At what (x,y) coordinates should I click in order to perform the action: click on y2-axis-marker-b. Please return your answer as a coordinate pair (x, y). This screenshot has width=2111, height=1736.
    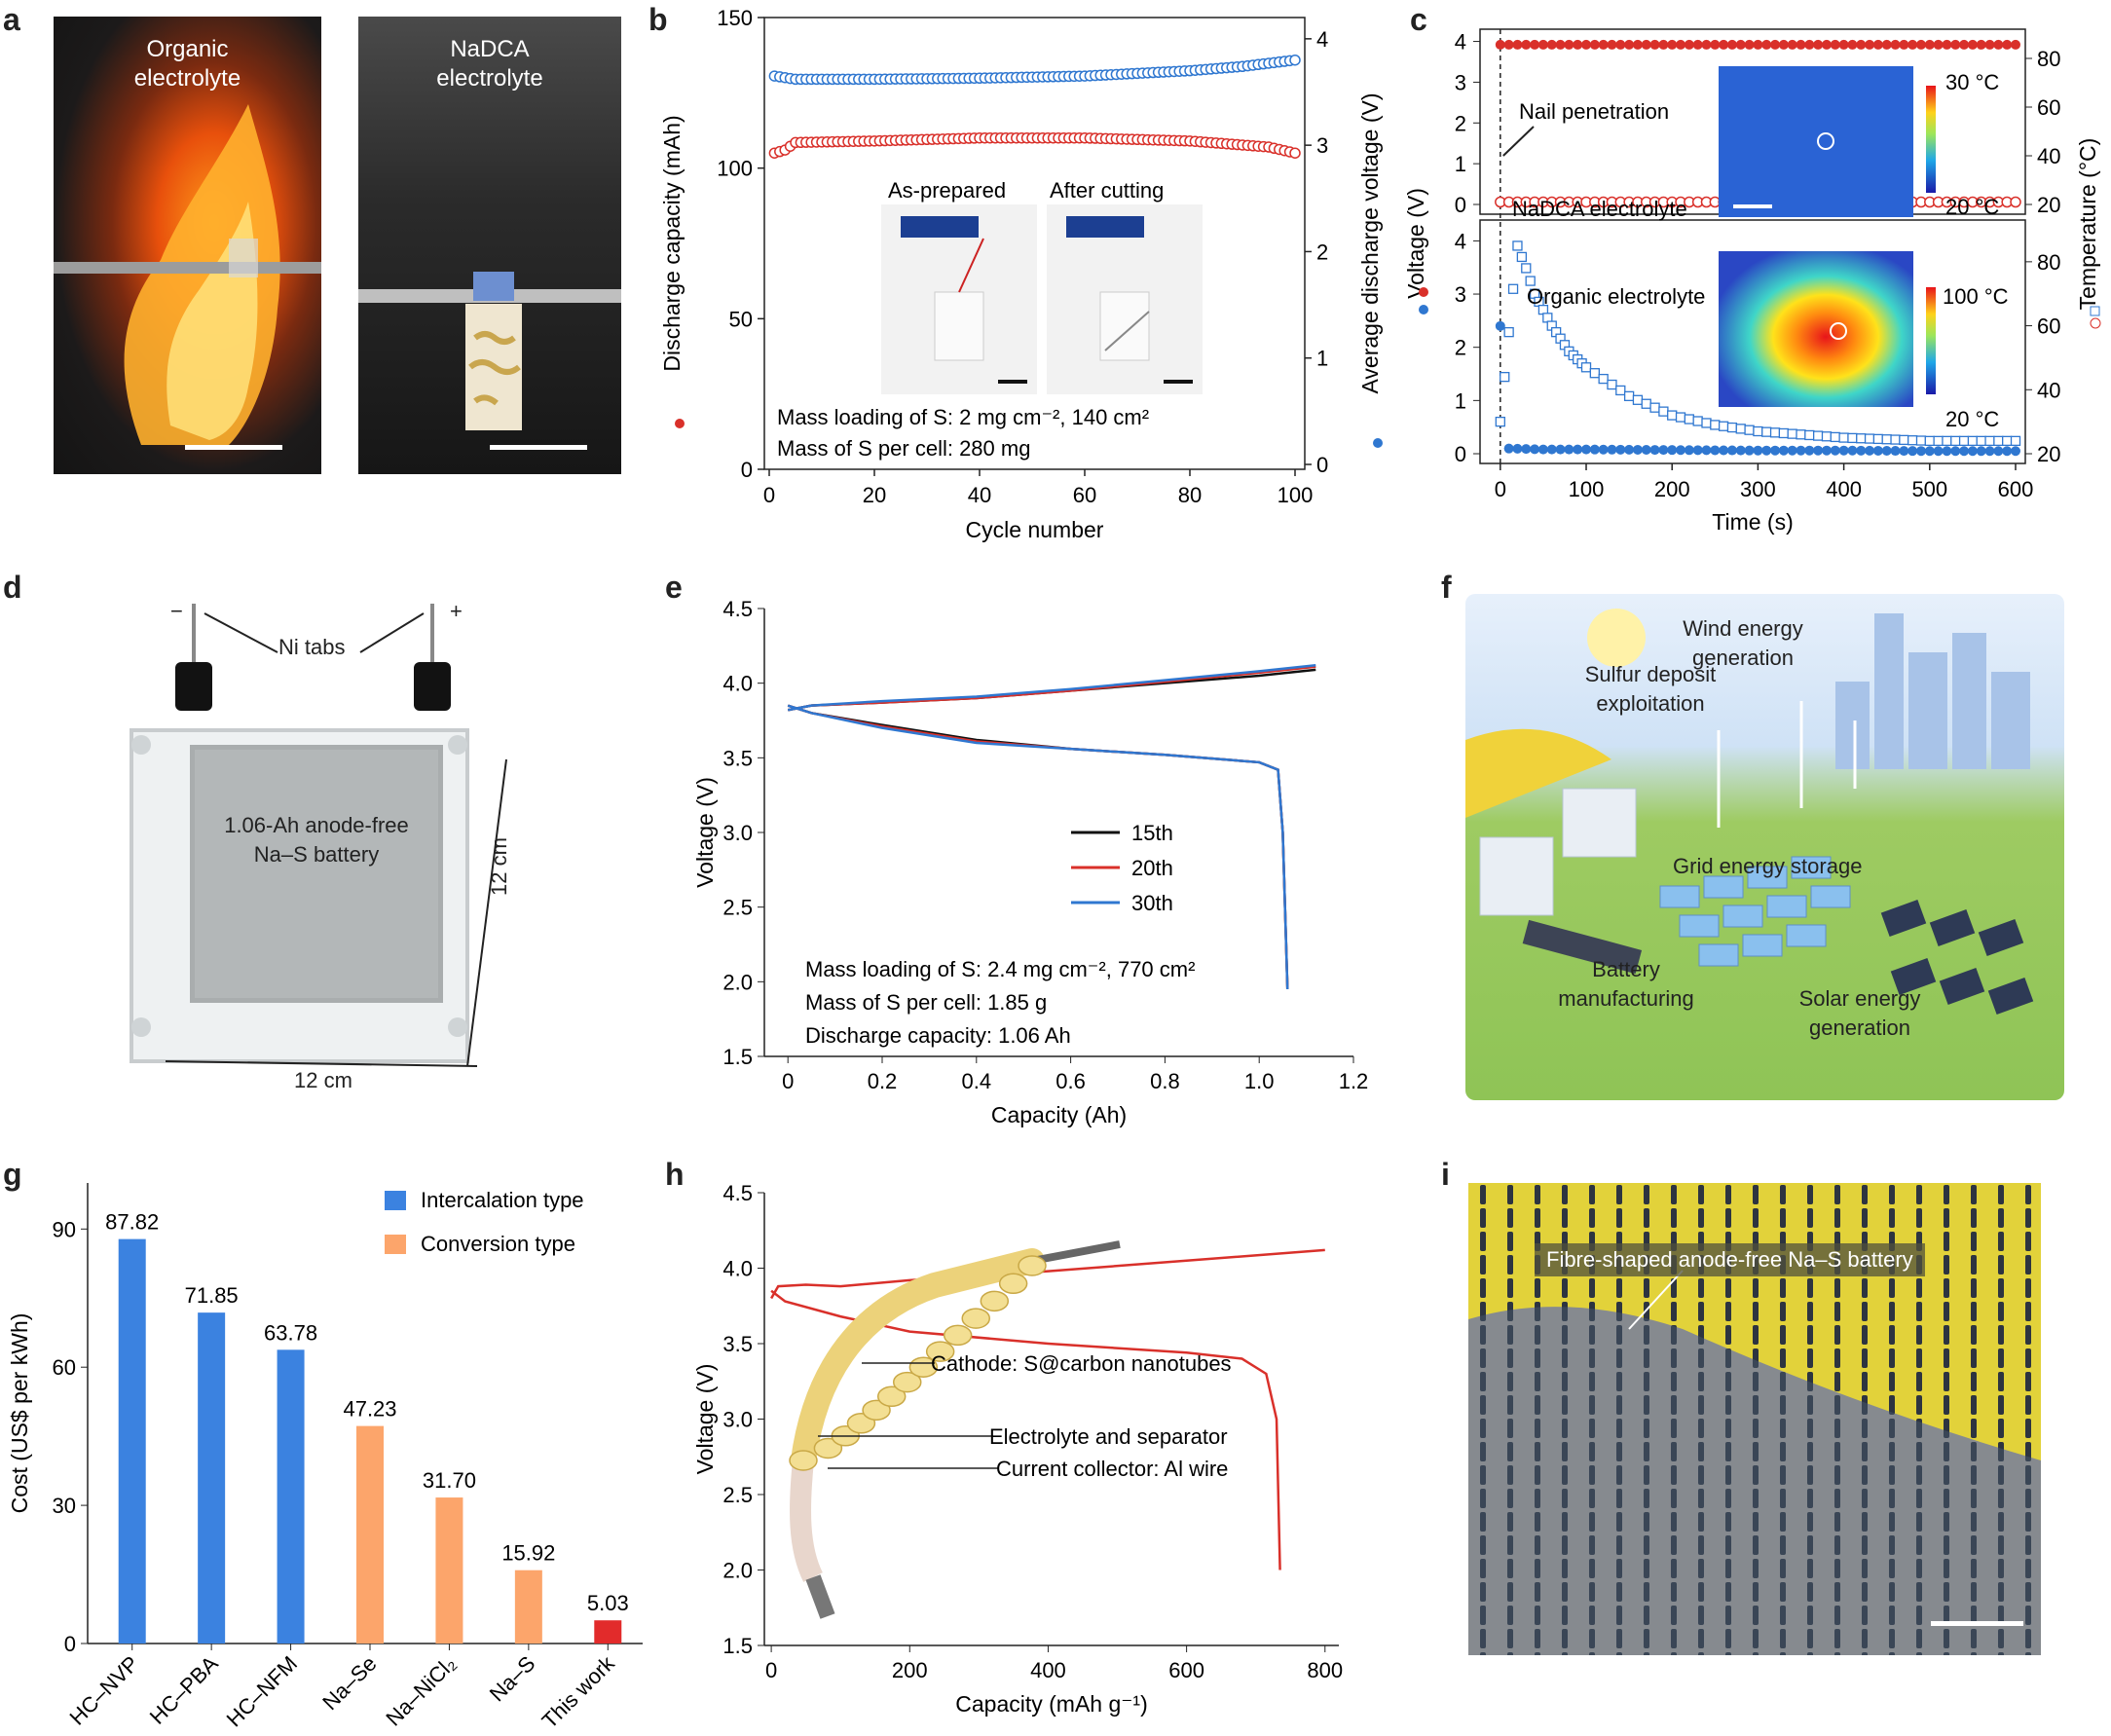
    Looking at the image, I should click on (1378, 443).